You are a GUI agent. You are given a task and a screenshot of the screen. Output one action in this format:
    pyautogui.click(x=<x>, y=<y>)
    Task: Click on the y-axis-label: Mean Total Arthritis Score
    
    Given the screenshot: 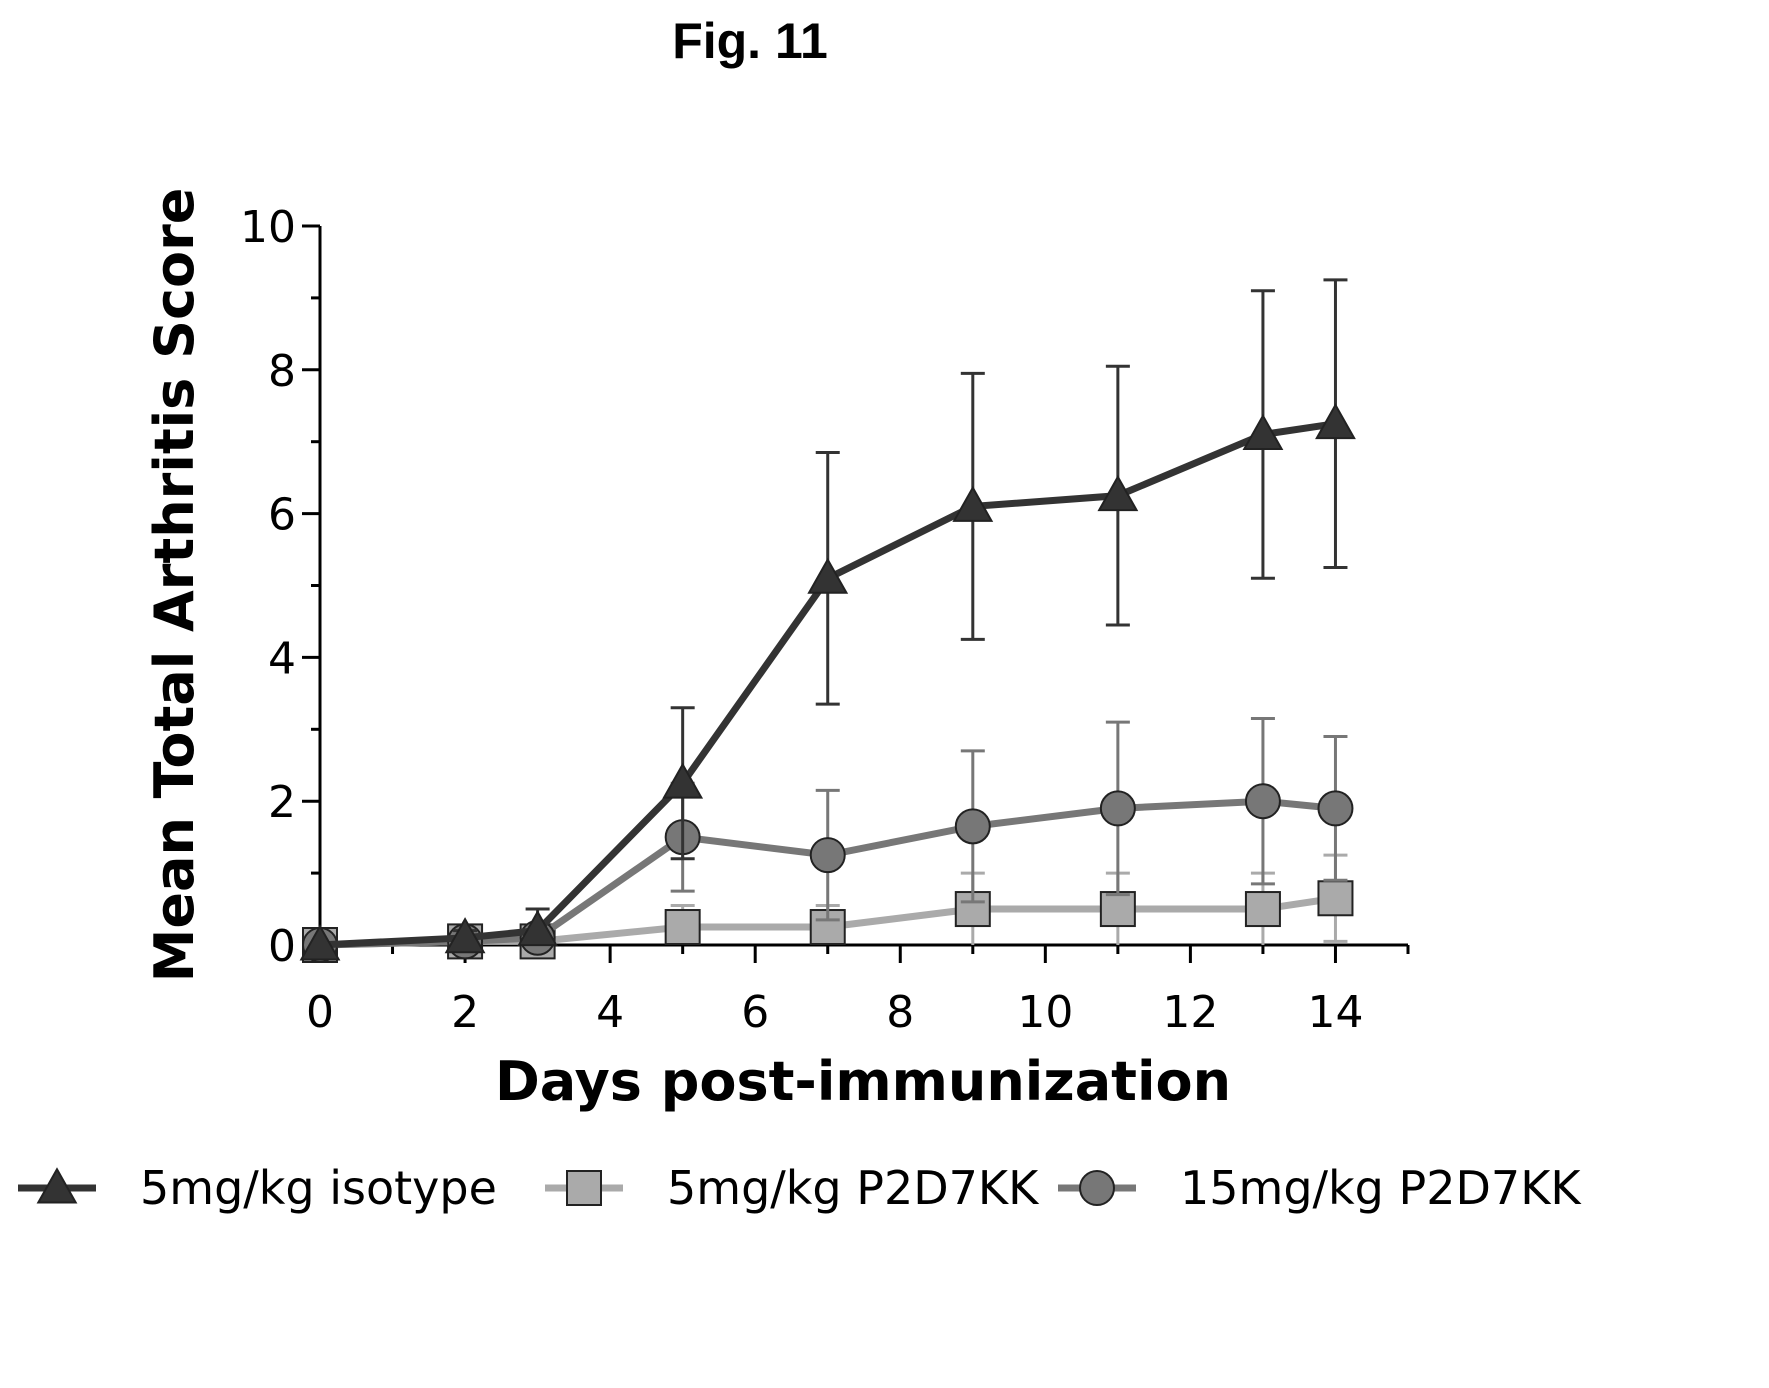 What is the action you would take?
    pyautogui.click(x=174, y=585)
    